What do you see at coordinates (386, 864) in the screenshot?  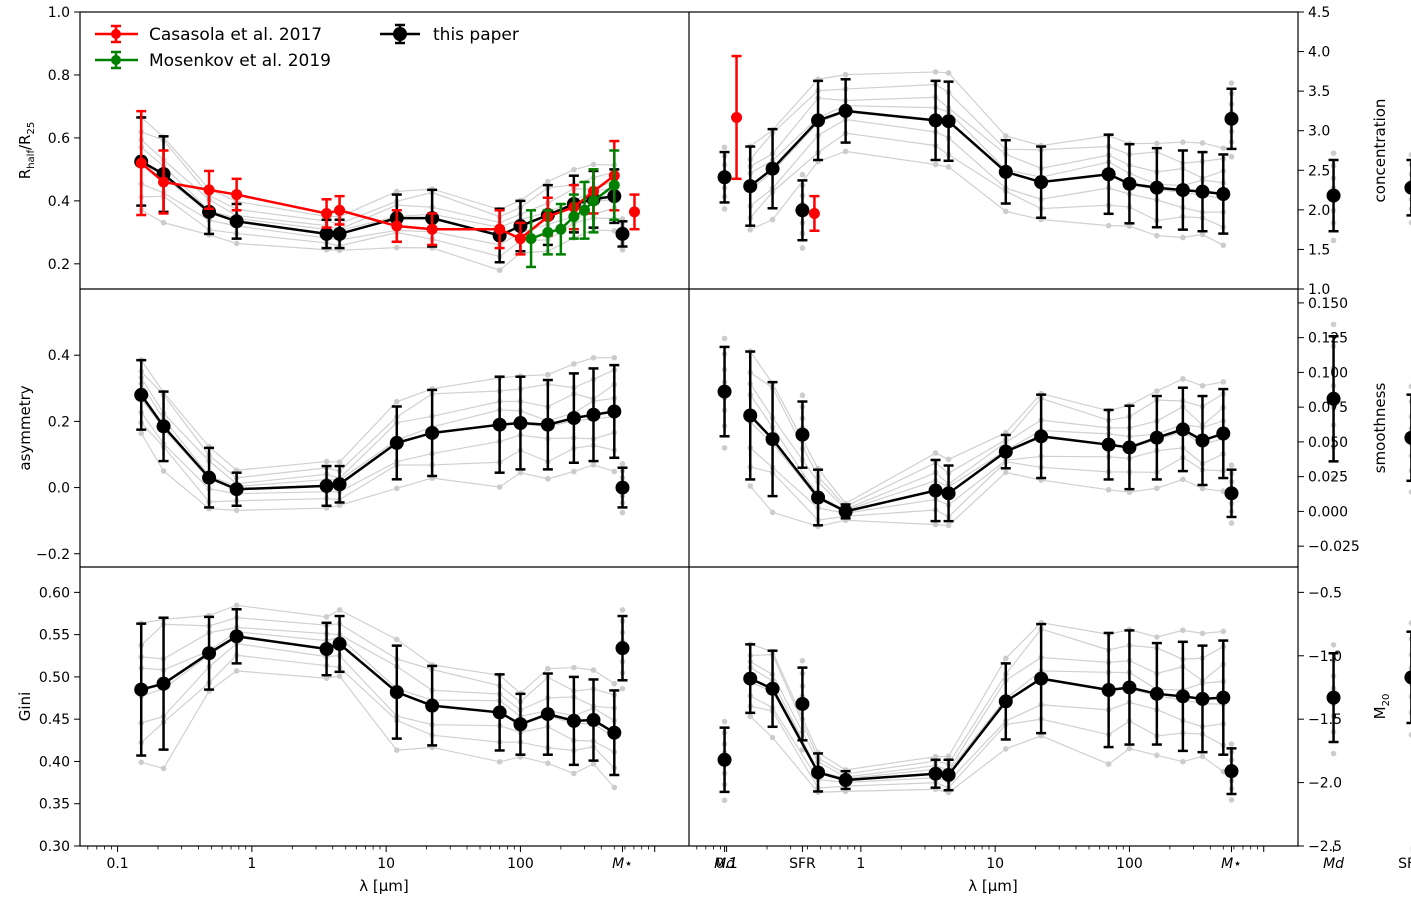 I see `x-tick-label: 10` at bounding box center [386, 864].